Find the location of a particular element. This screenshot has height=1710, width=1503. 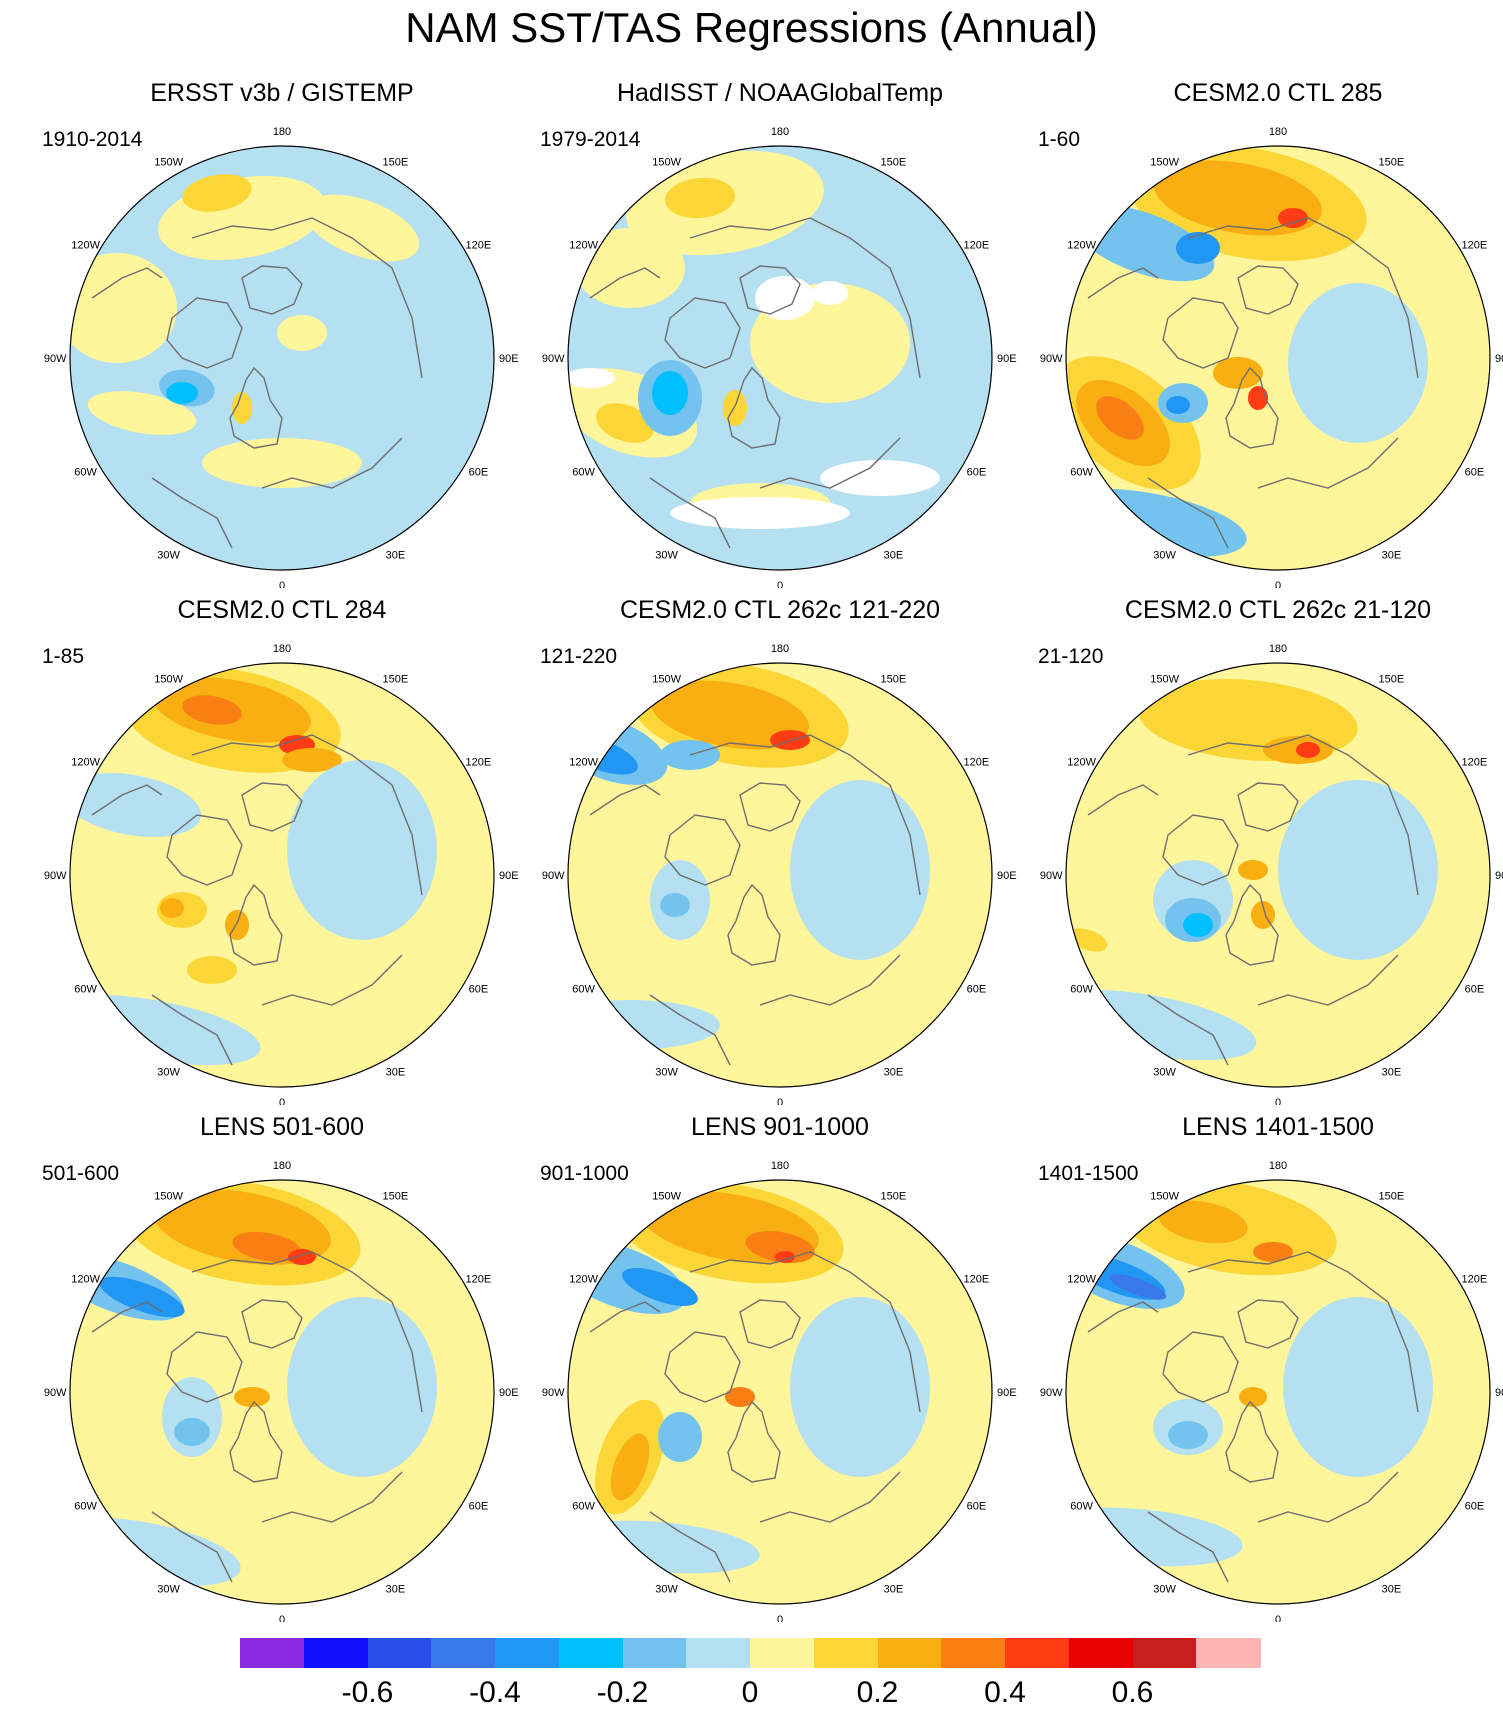

panel-title: ERSST v3b / GISTEMP is located at coordinates (282, 93).